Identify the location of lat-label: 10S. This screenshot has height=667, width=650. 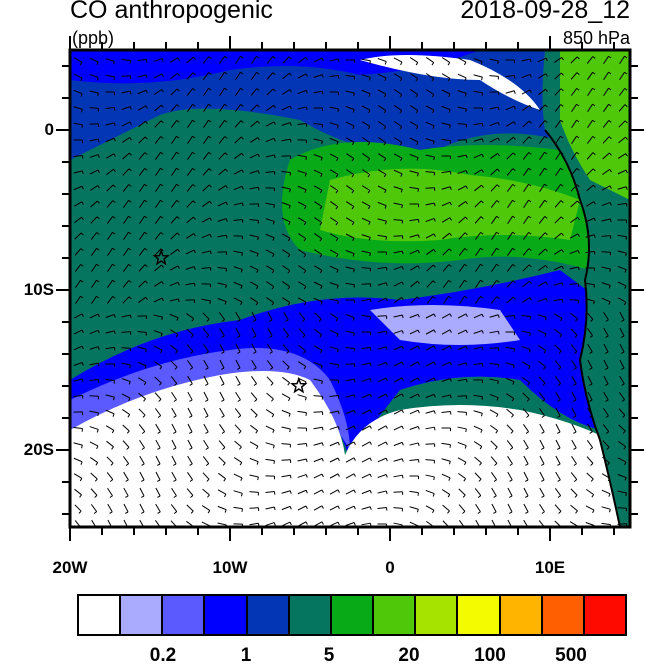
(38, 289).